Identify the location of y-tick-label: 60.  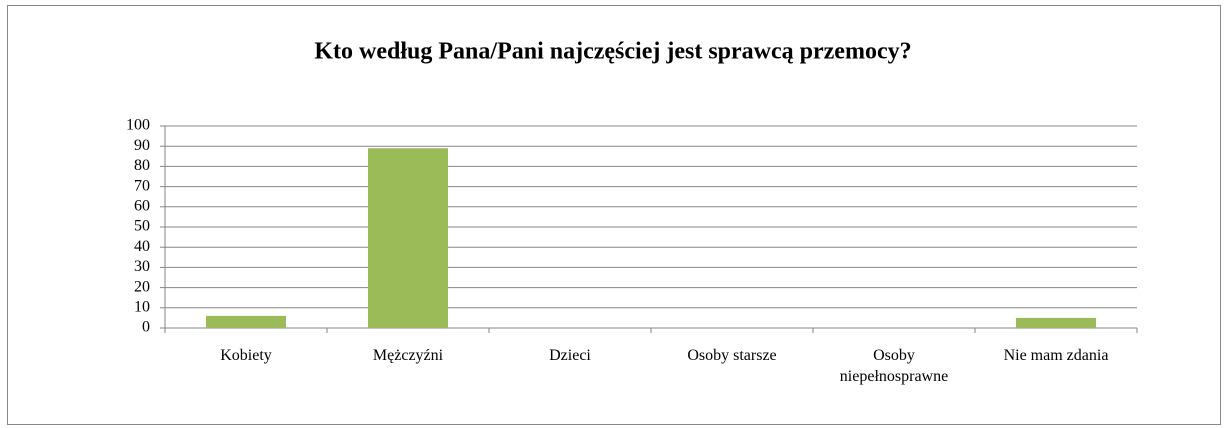
(142, 205).